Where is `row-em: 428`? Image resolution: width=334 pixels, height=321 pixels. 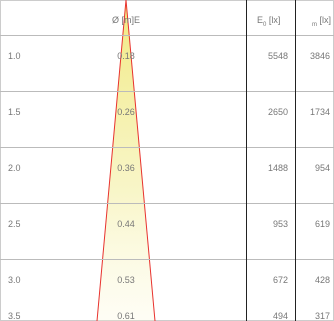 row-em: 428 is located at coordinates (322, 280).